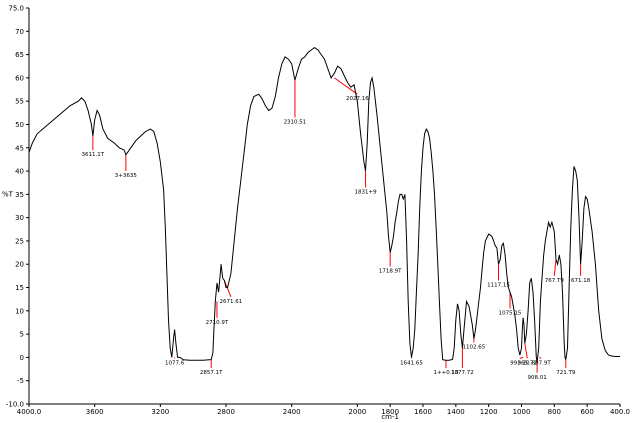 This screenshot has height=423, width=634. What do you see at coordinates (126, 176) in the screenshot?
I see `peak-label: 3+3635` at bounding box center [126, 176].